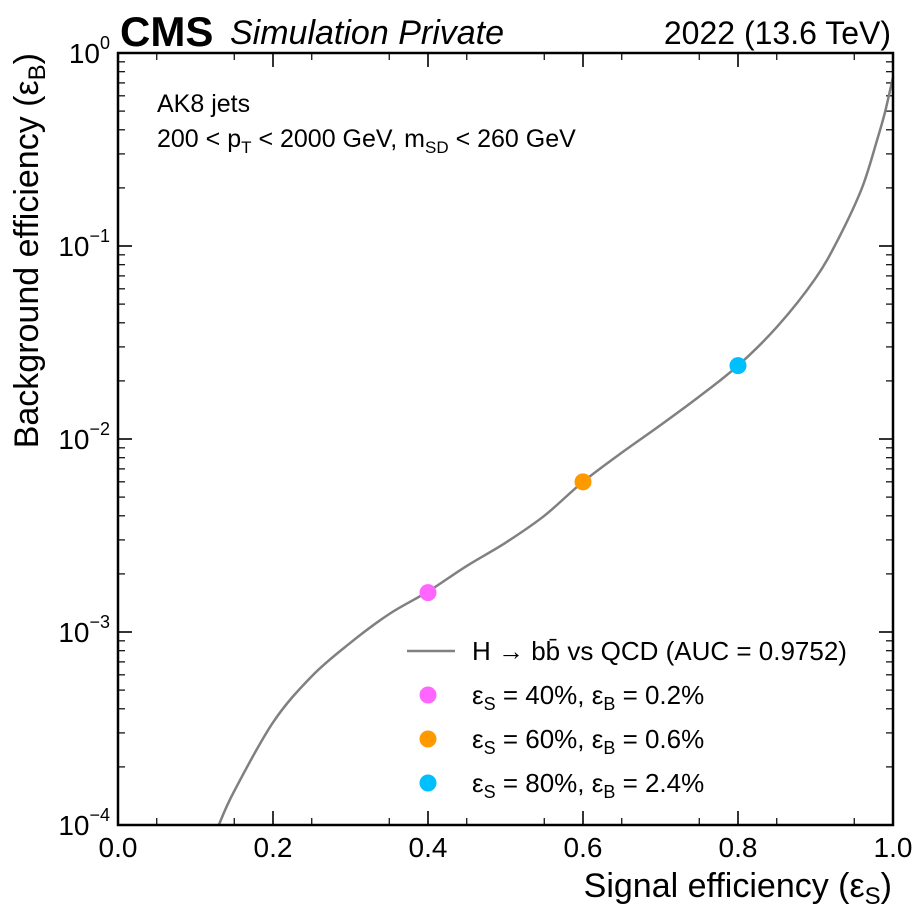 The width and height of the screenshot is (924, 916). What do you see at coordinates (366, 141) in the screenshot?
I see `selection-annotation: 200 < pT < 2000 GeV, mSD < 260 GeV` at bounding box center [366, 141].